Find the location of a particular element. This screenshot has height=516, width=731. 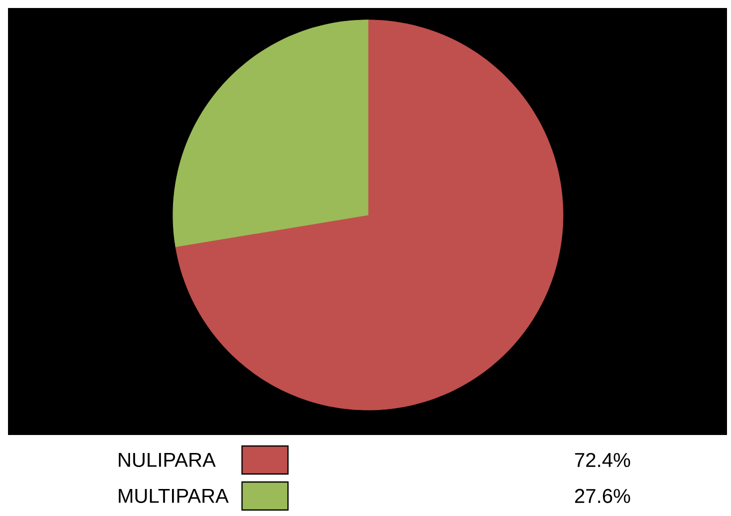

legend-label: NULIPARA is located at coordinates (167, 460).